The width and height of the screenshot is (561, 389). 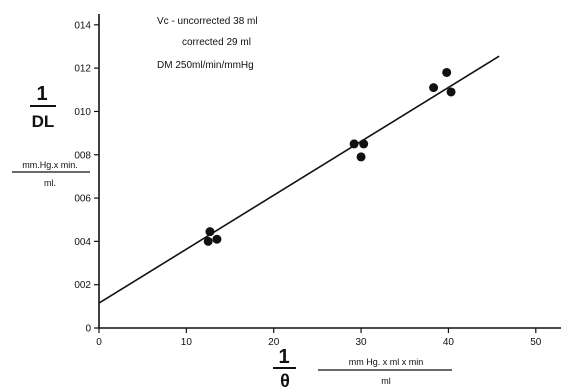 What do you see at coordinates (82, 155) in the screenshot?
I see `y-tick-label: 008` at bounding box center [82, 155].